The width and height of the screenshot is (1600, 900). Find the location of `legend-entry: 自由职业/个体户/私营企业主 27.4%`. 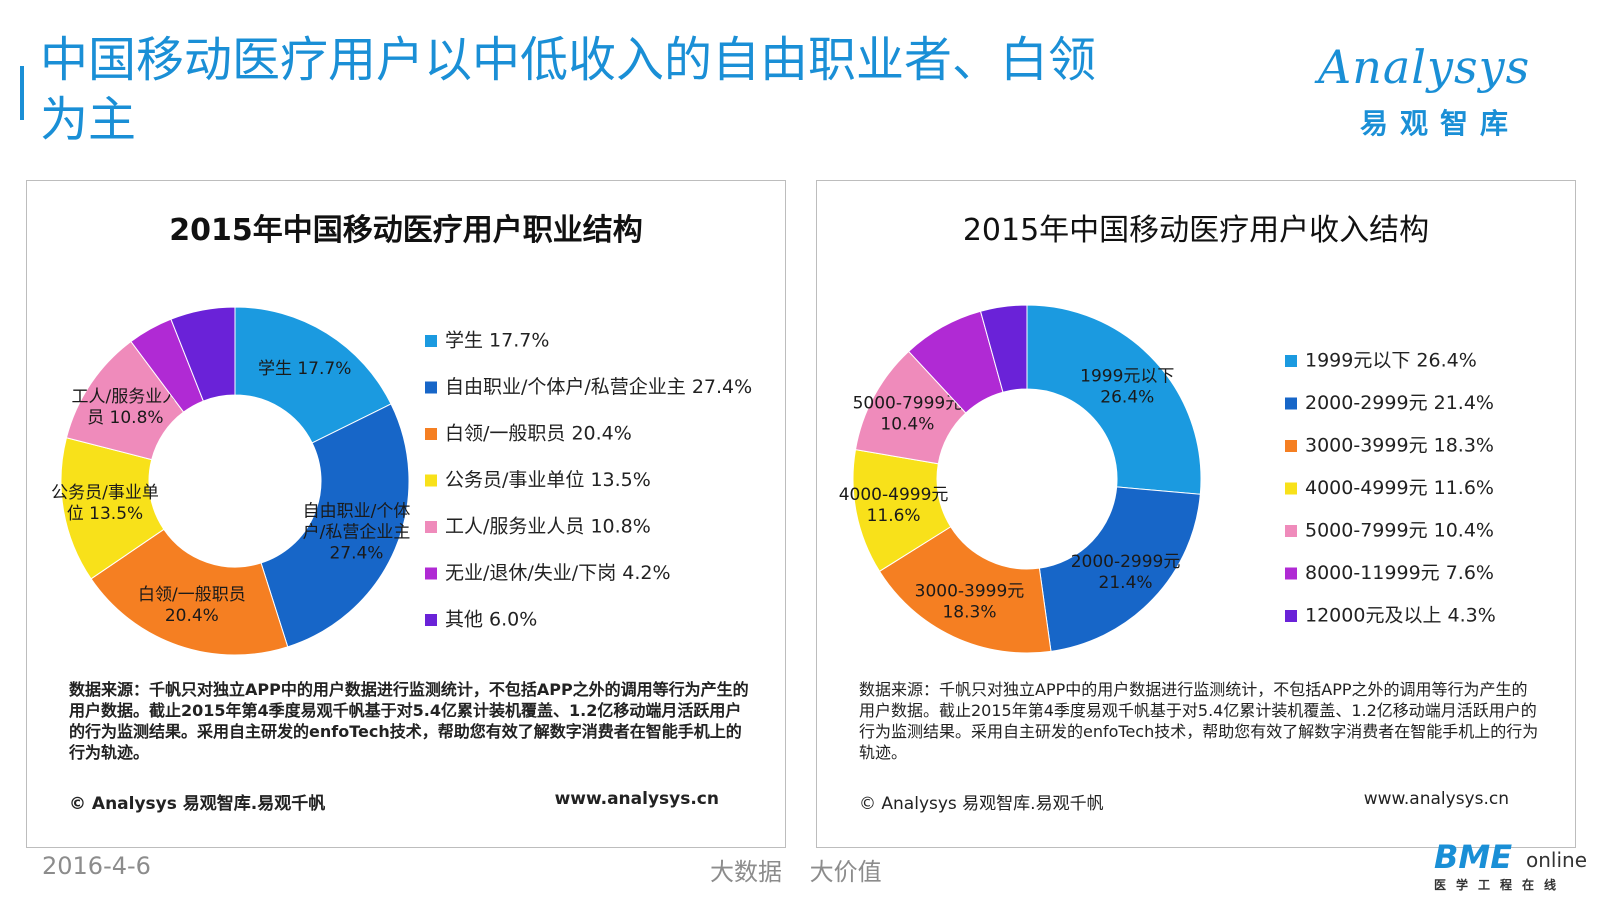

legend-entry: 自由职业/个体户/私营企业主 27.4% is located at coordinates (598, 387).